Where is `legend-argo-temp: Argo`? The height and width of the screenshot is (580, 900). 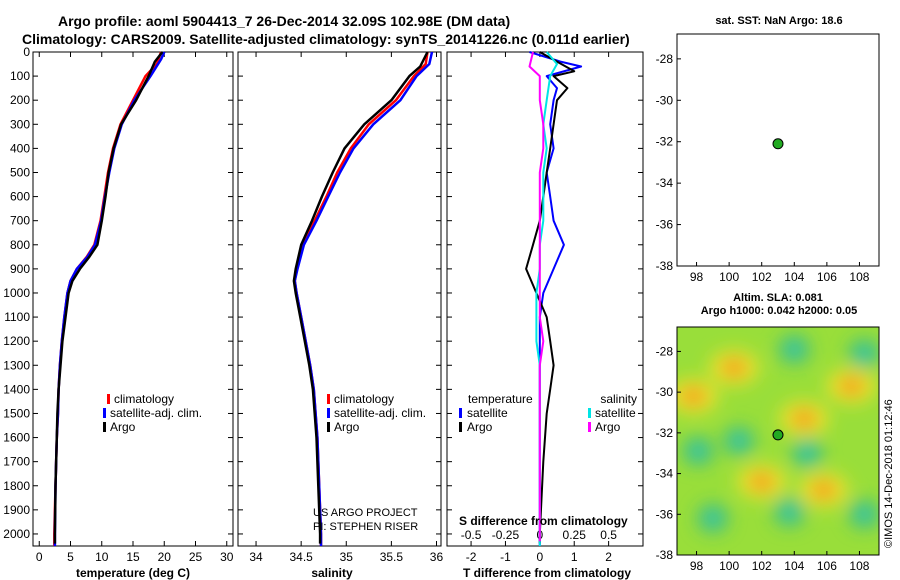
legend-argo-temp: Argo is located at coordinates (480, 427).